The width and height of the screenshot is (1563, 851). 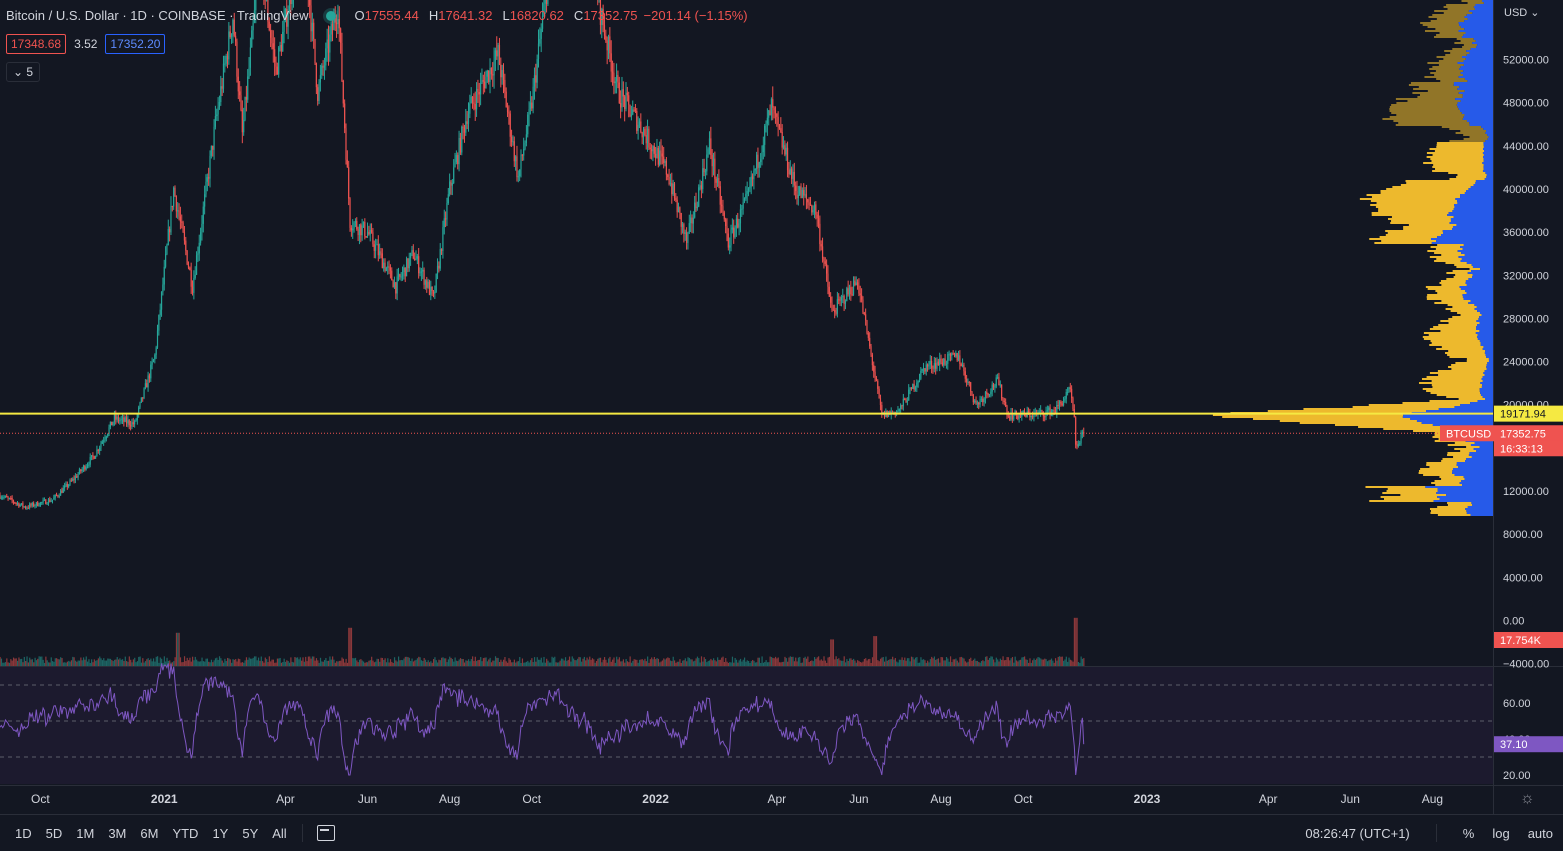 I want to click on timeframe-1d: 1D, so click(x=23, y=833).